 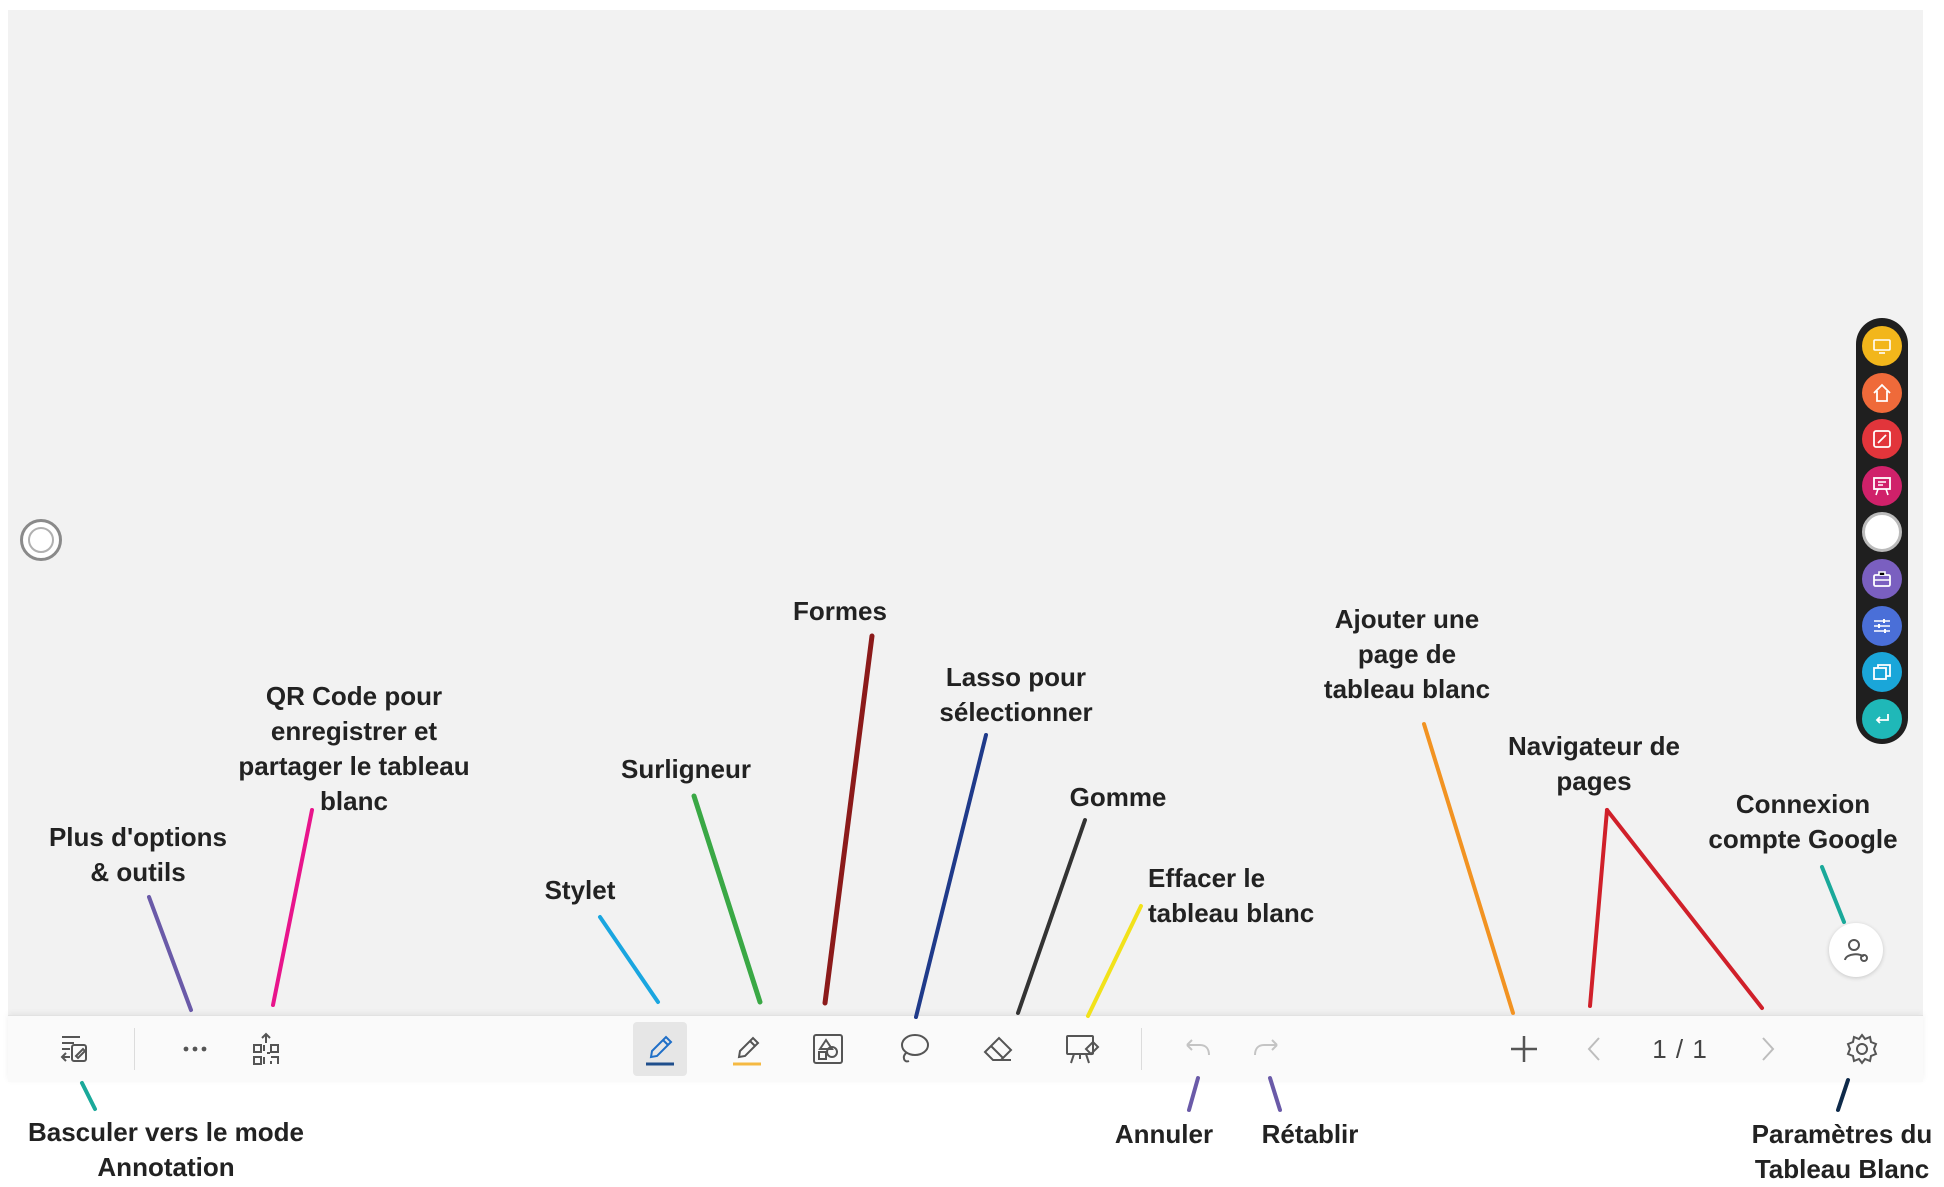 What do you see at coordinates (1016, 694) in the screenshot?
I see `label-lasso: Lasso pour sélectionner` at bounding box center [1016, 694].